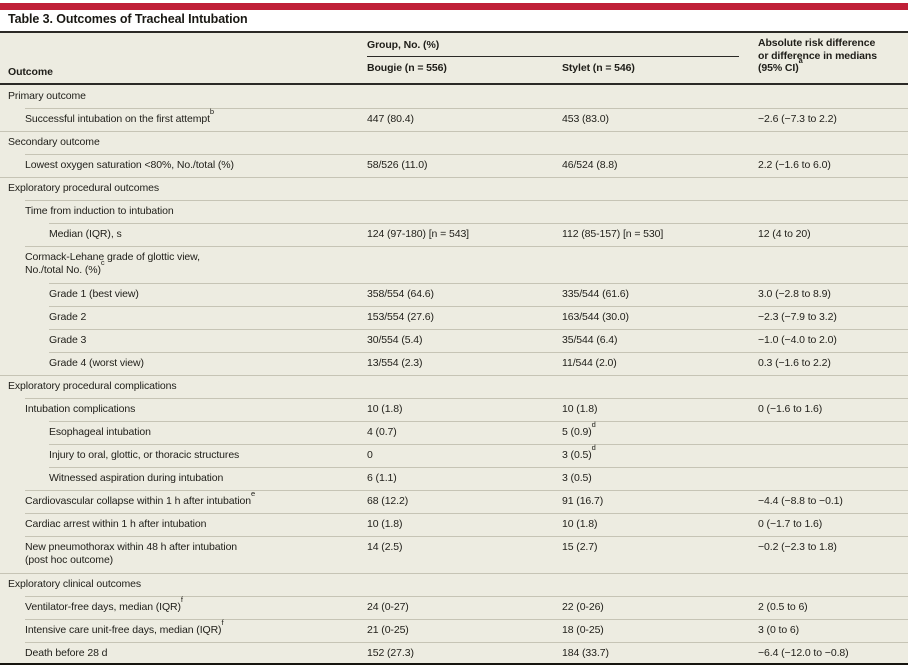  What do you see at coordinates (800, 501) in the screenshot?
I see `risk-difference-value: −4.4 (−8.8 to −0.1)` at bounding box center [800, 501].